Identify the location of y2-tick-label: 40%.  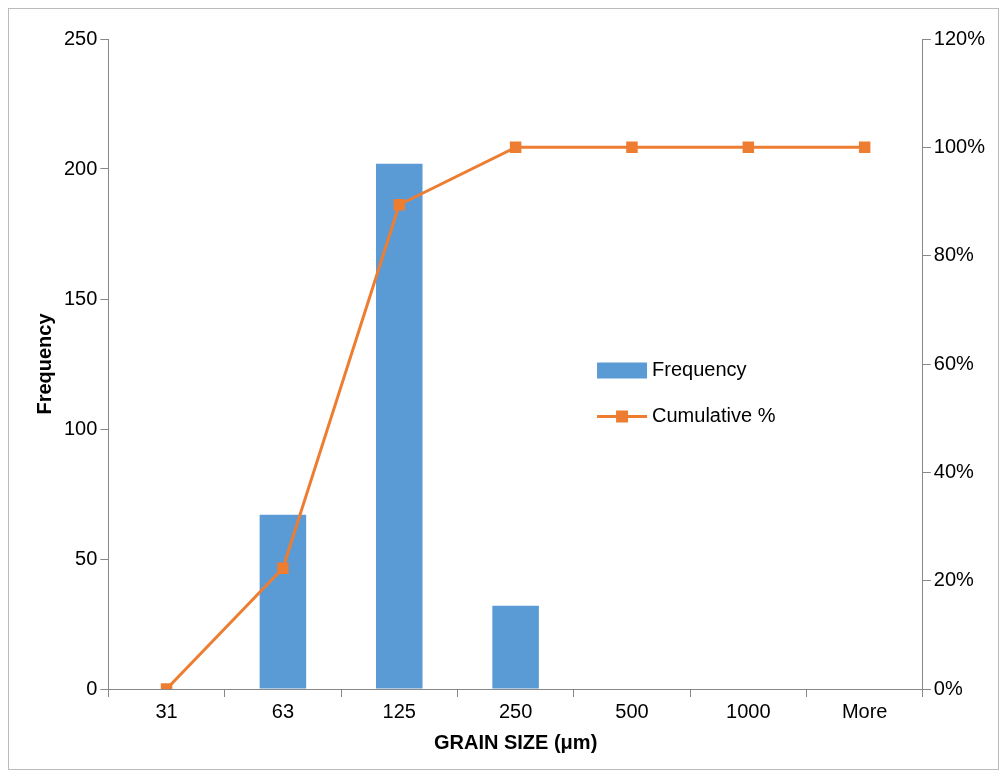
(954, 470).